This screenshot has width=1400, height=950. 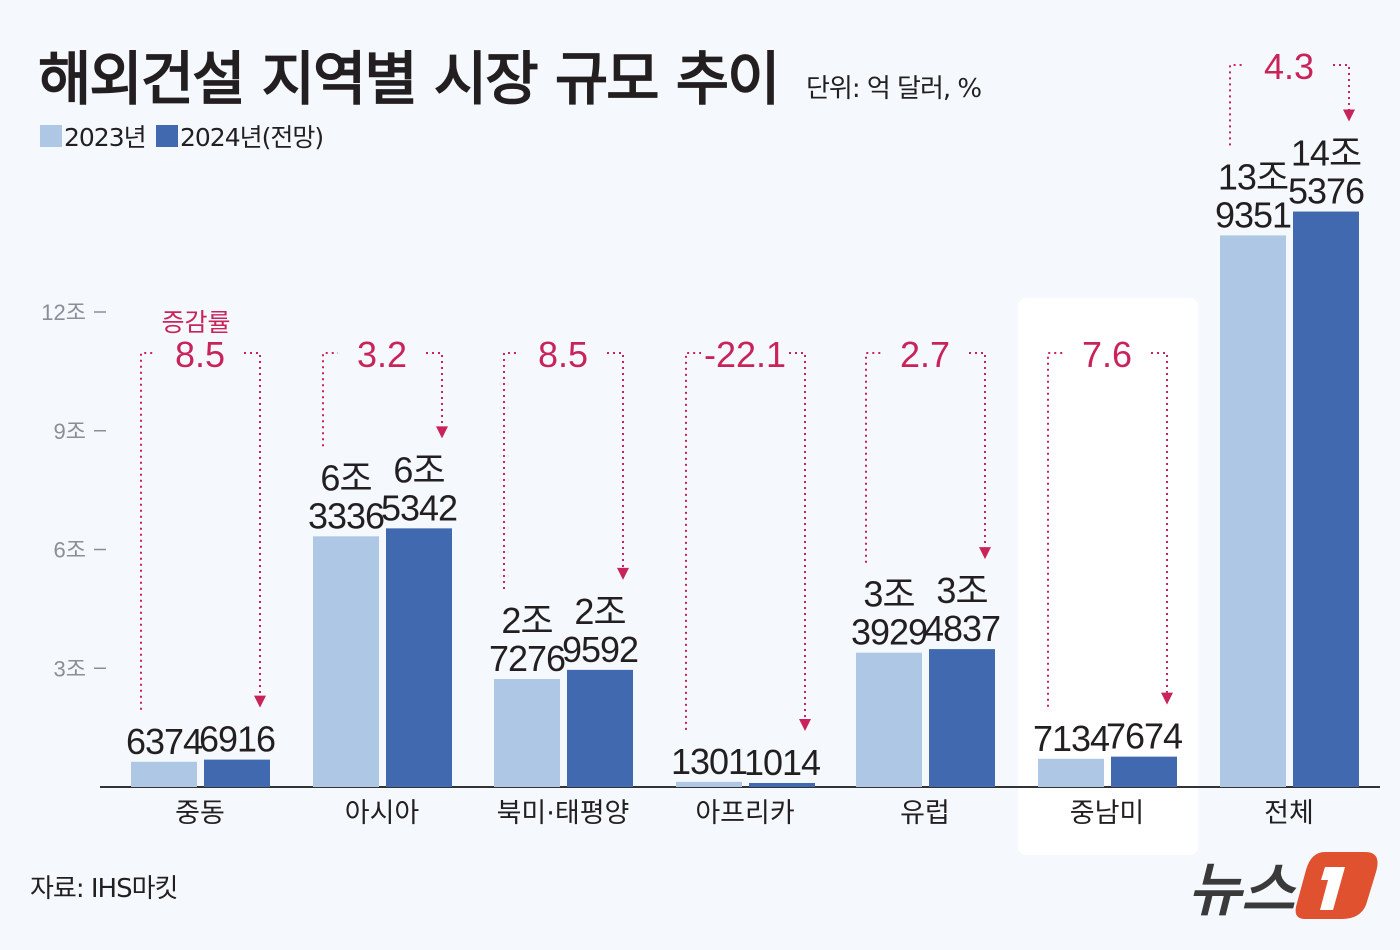 I want to click on data-label: 6916, so click(x=237, y=739).